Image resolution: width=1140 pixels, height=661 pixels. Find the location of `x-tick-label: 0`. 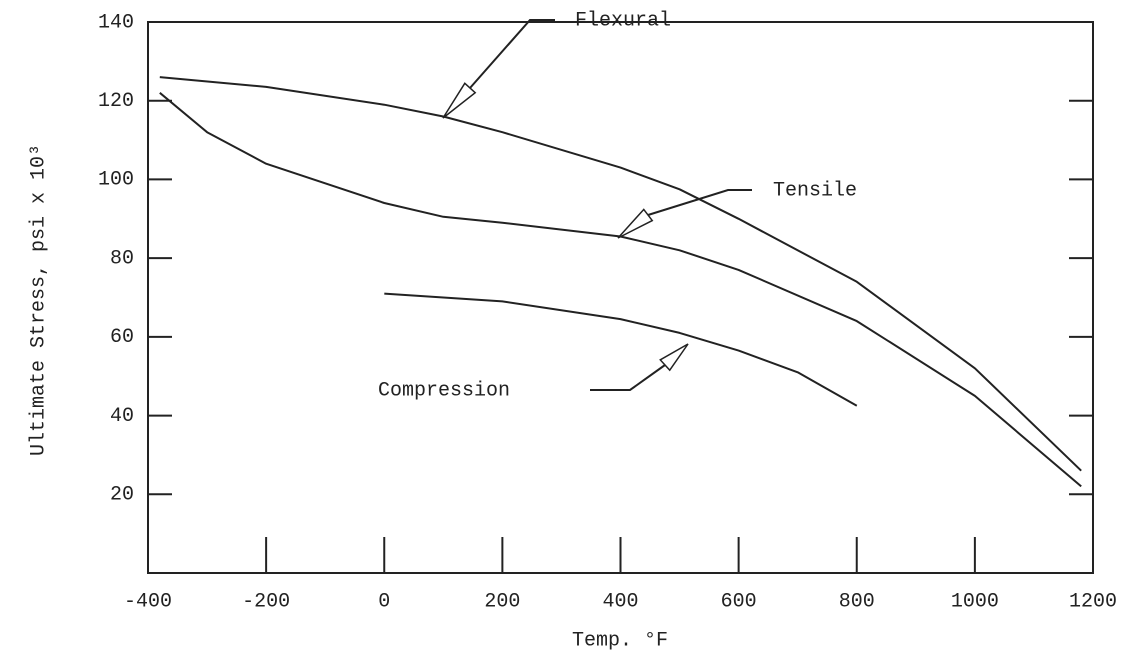

x-tick-label: 0 is located at coordinates (384, 601).